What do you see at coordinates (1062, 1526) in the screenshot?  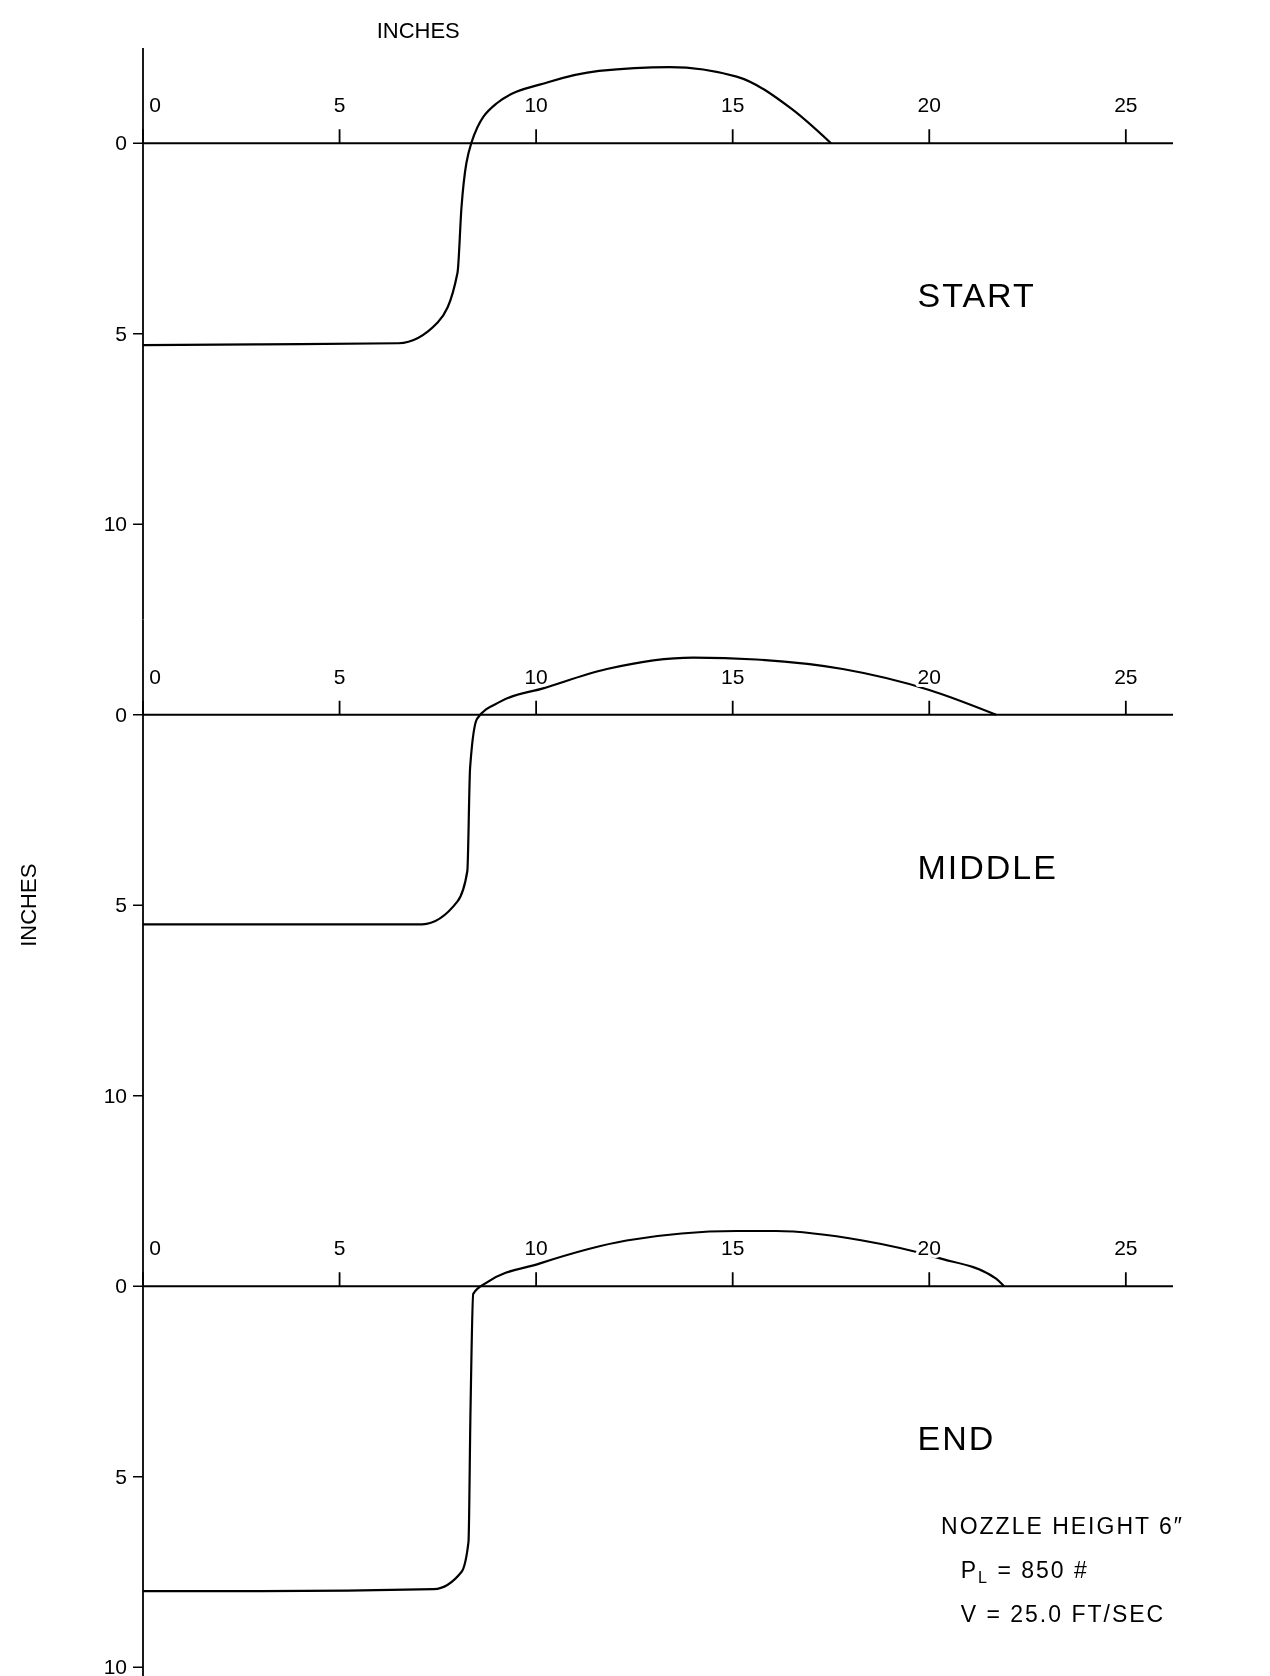 I see `annotation: NOZZLE HEIGHT 6″` at bounding box center [1062, 1526].